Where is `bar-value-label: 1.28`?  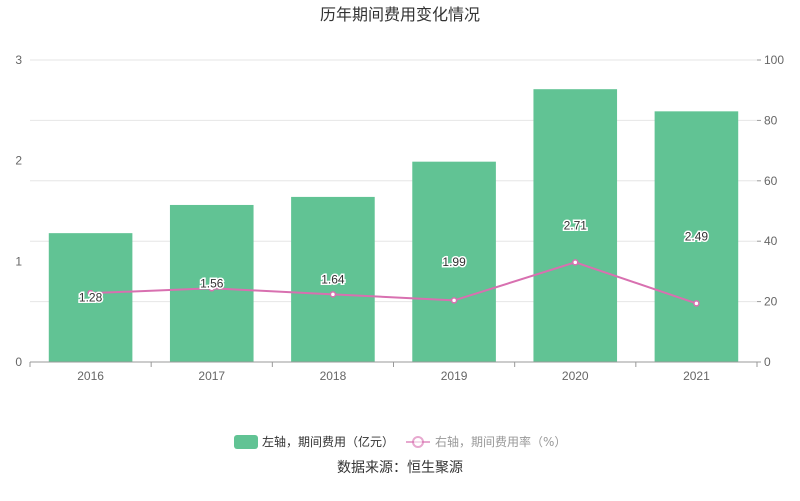 bar-value-label: 1.28 is located at coordinates (91, 298).